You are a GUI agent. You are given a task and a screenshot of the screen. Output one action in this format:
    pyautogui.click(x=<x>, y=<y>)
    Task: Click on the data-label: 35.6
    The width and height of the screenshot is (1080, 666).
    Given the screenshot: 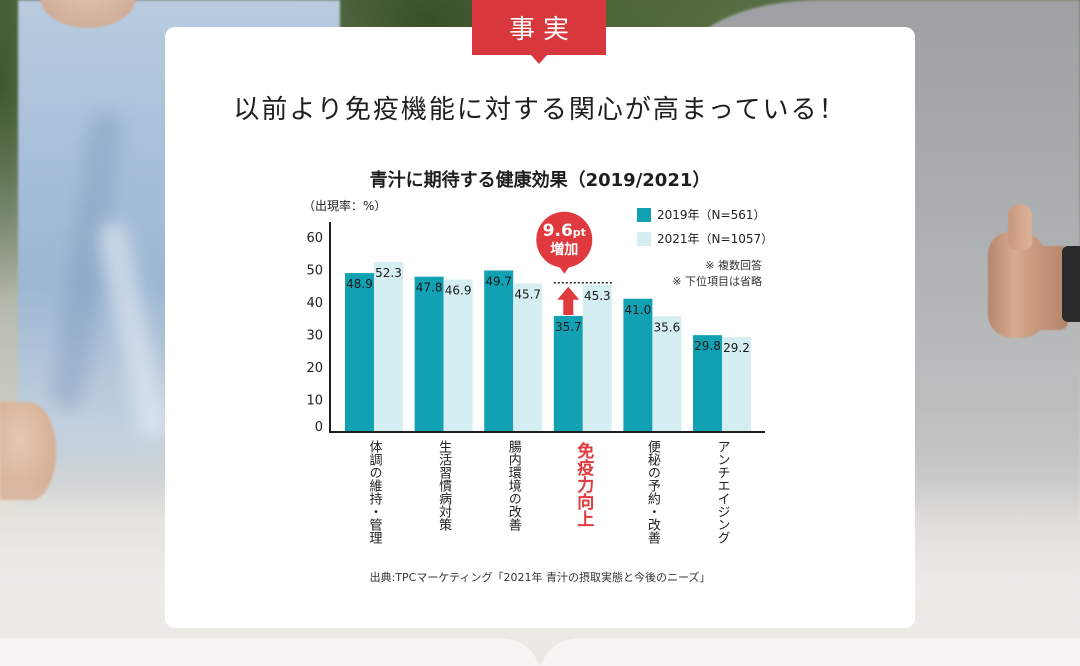 What is the action you would take?
    pyautogui.click(x=667, y=327)
    